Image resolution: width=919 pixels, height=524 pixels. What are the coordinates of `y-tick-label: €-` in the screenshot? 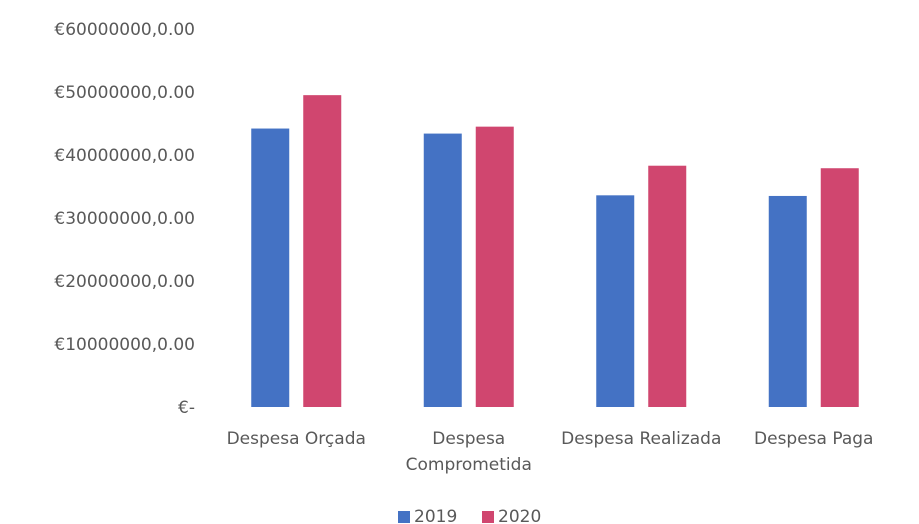 It's located at (186, 408).